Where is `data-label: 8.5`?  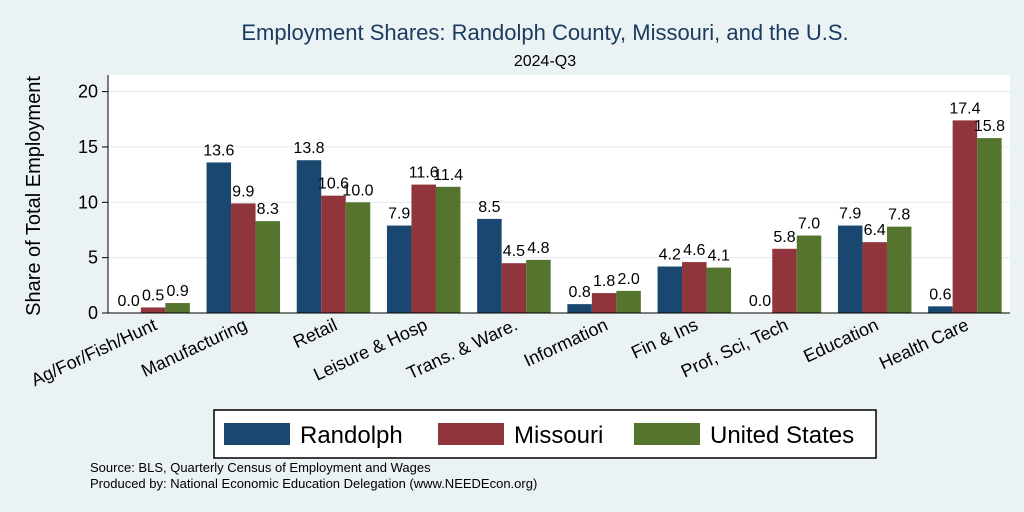
data-label: 8.5 is located at coordinates (489, 207).